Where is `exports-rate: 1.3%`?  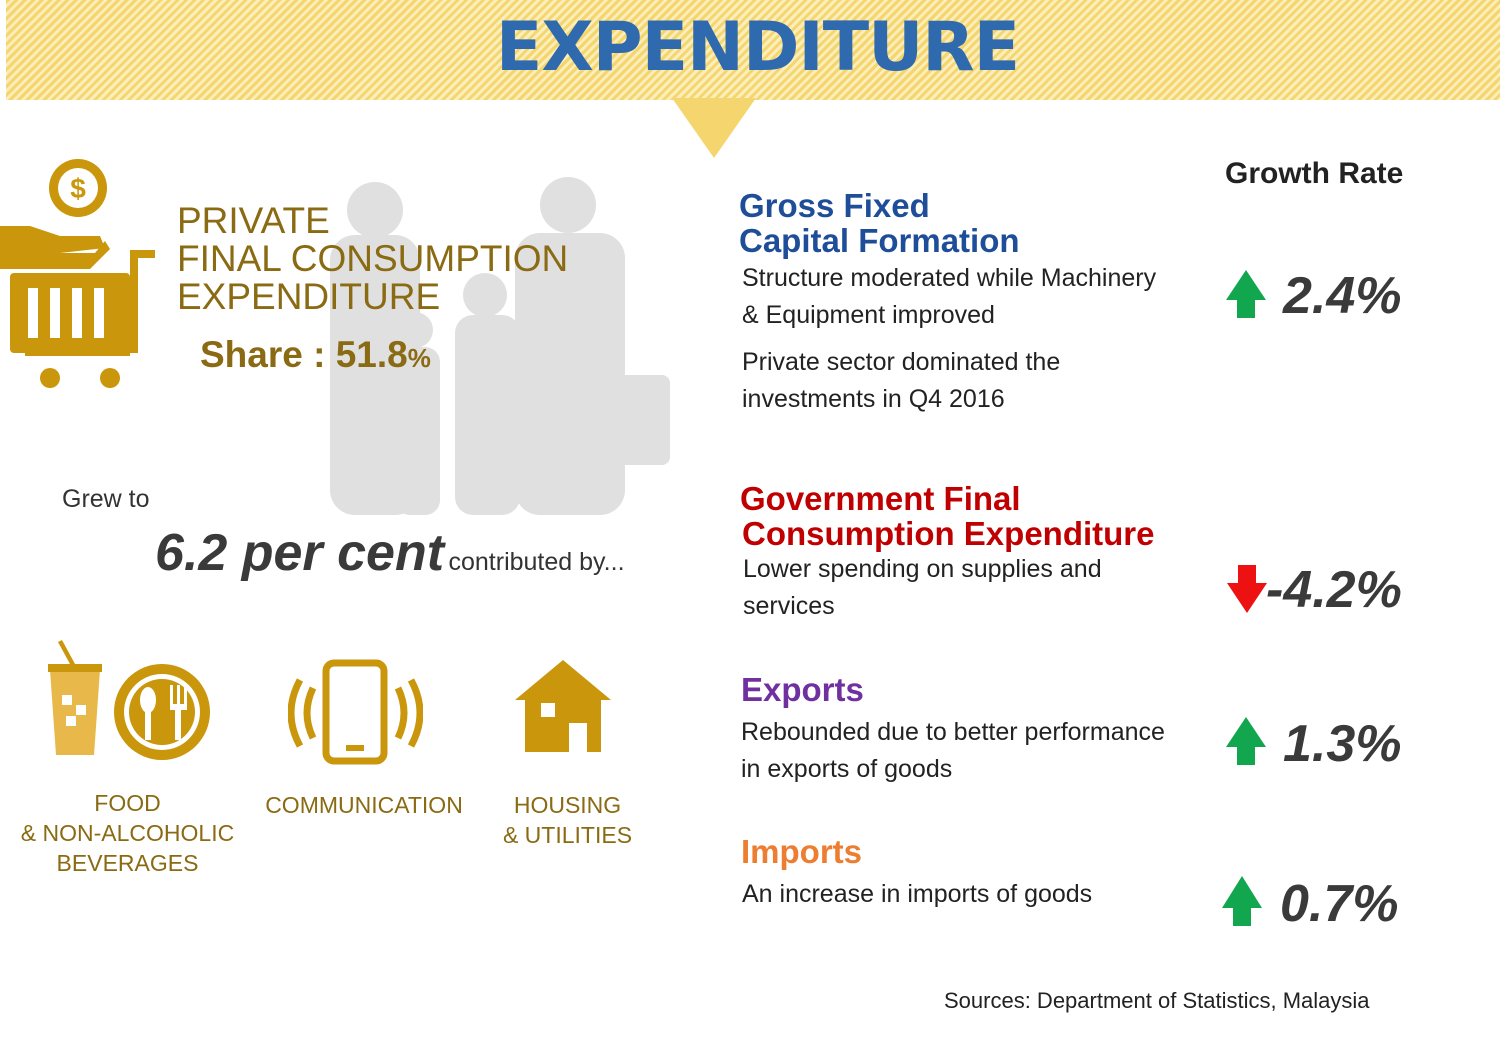
exports-rate: 1.3% is located at coordinates (1342, 744).